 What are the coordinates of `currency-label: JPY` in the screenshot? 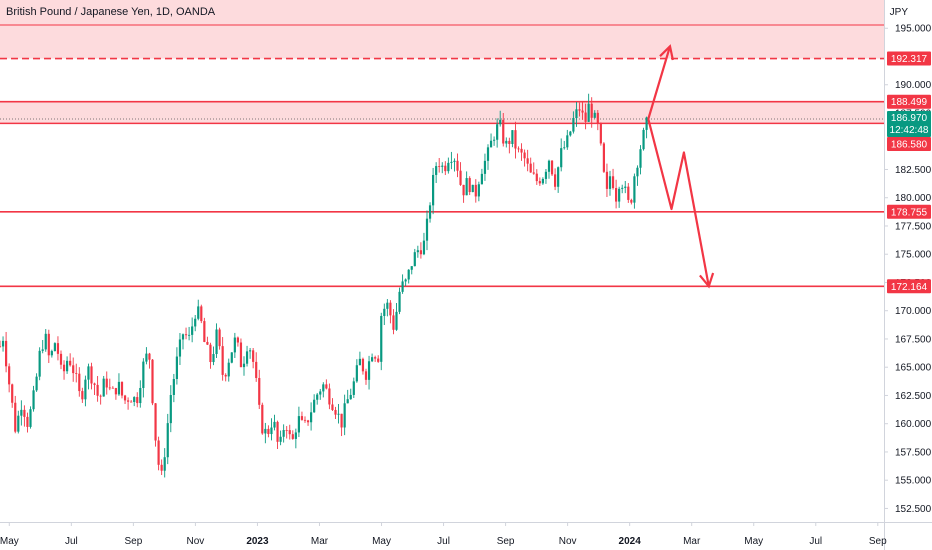 It's located at (898, 12).